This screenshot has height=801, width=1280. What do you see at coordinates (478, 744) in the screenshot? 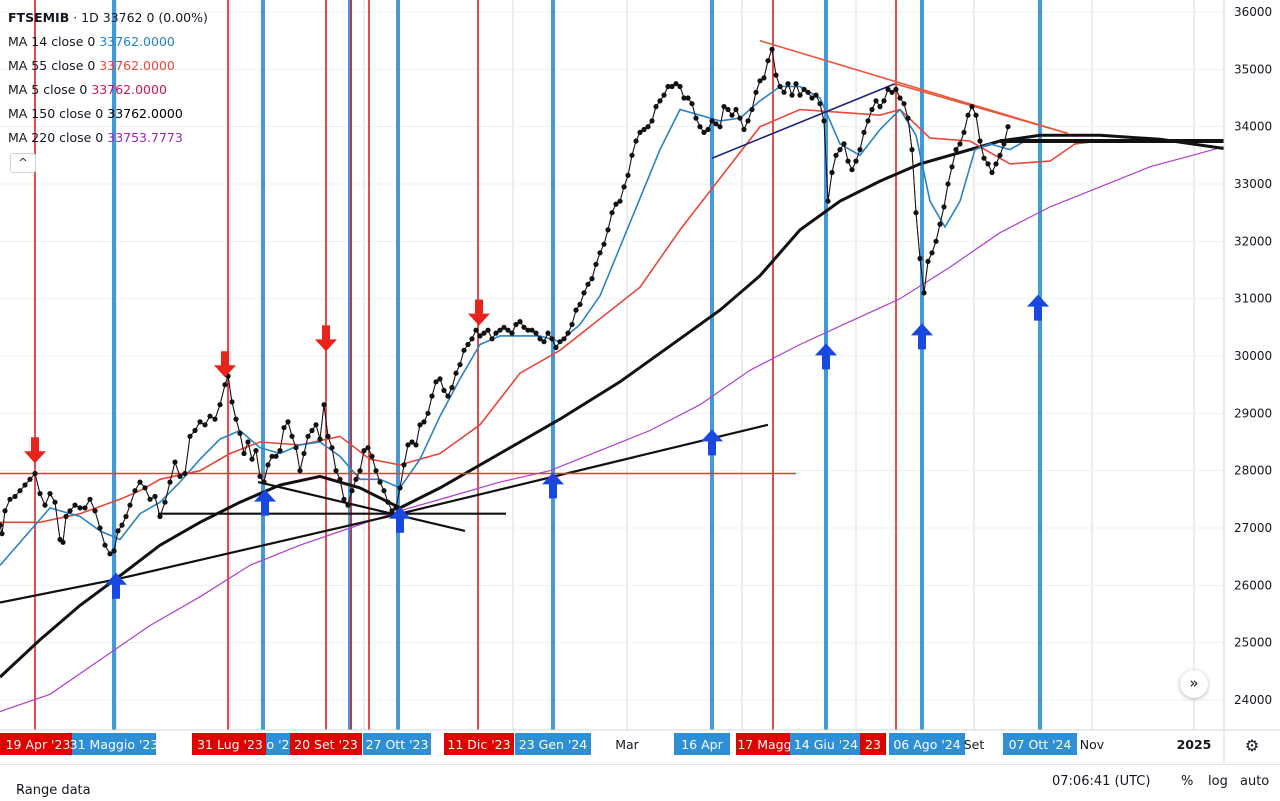
I see `time-tick-label: 11 Dic '23` at bounding box center [478, 744].